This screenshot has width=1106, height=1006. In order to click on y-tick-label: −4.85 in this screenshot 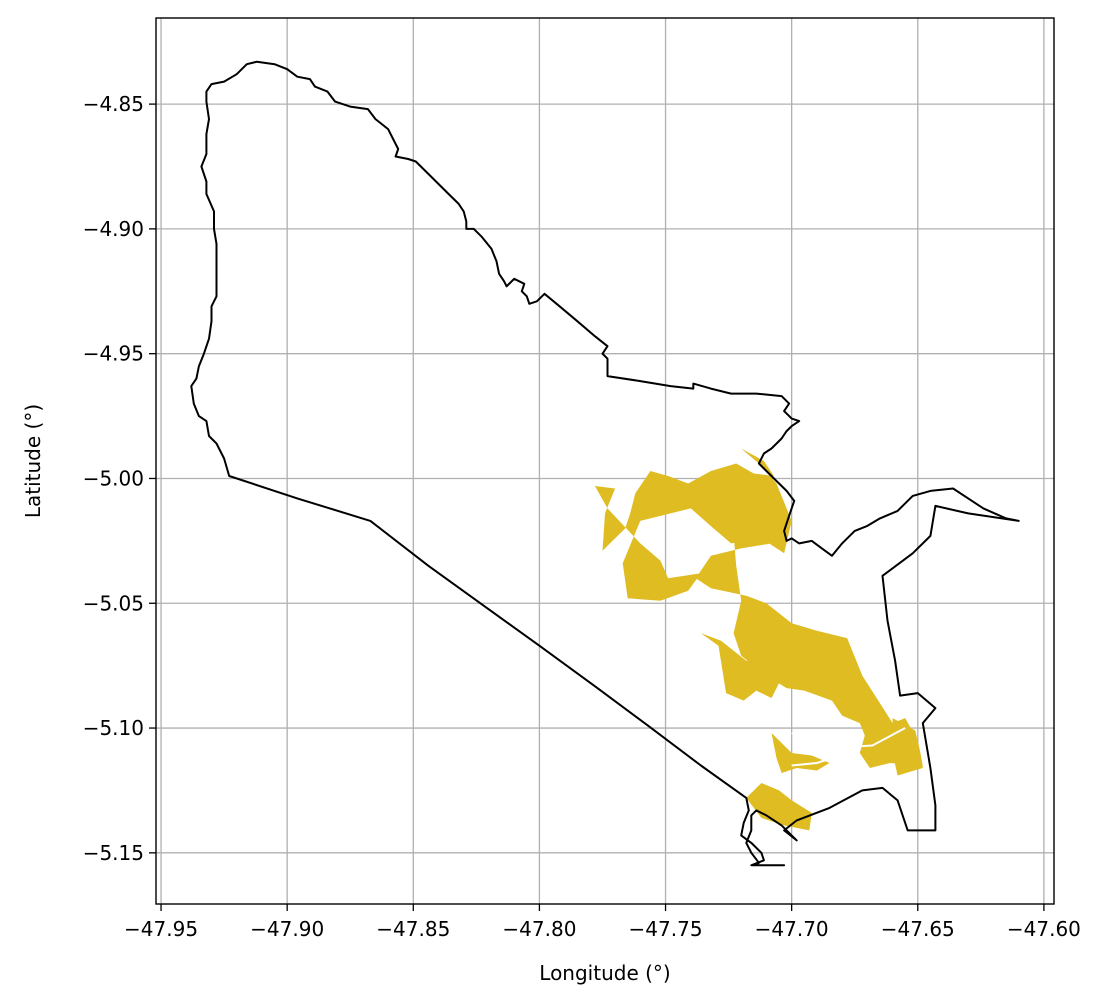, I will do `click(113, 104)`.